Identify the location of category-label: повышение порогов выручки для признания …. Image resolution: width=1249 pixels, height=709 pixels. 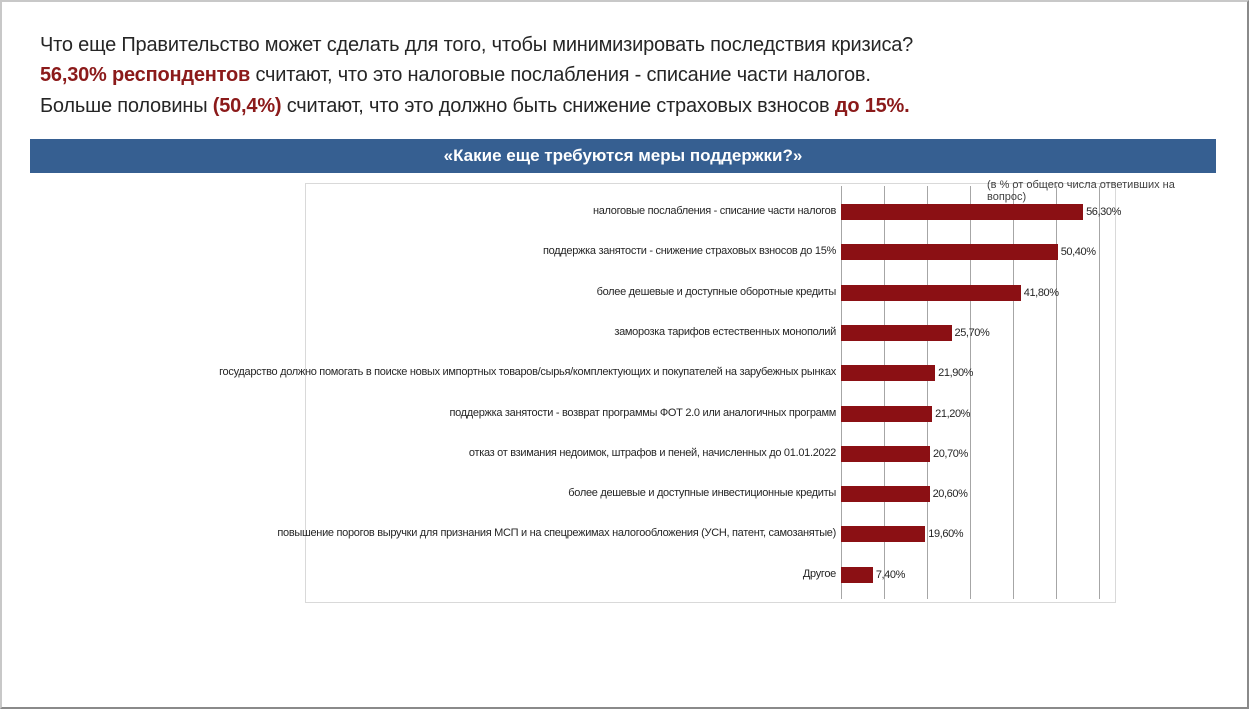
(556, 533).